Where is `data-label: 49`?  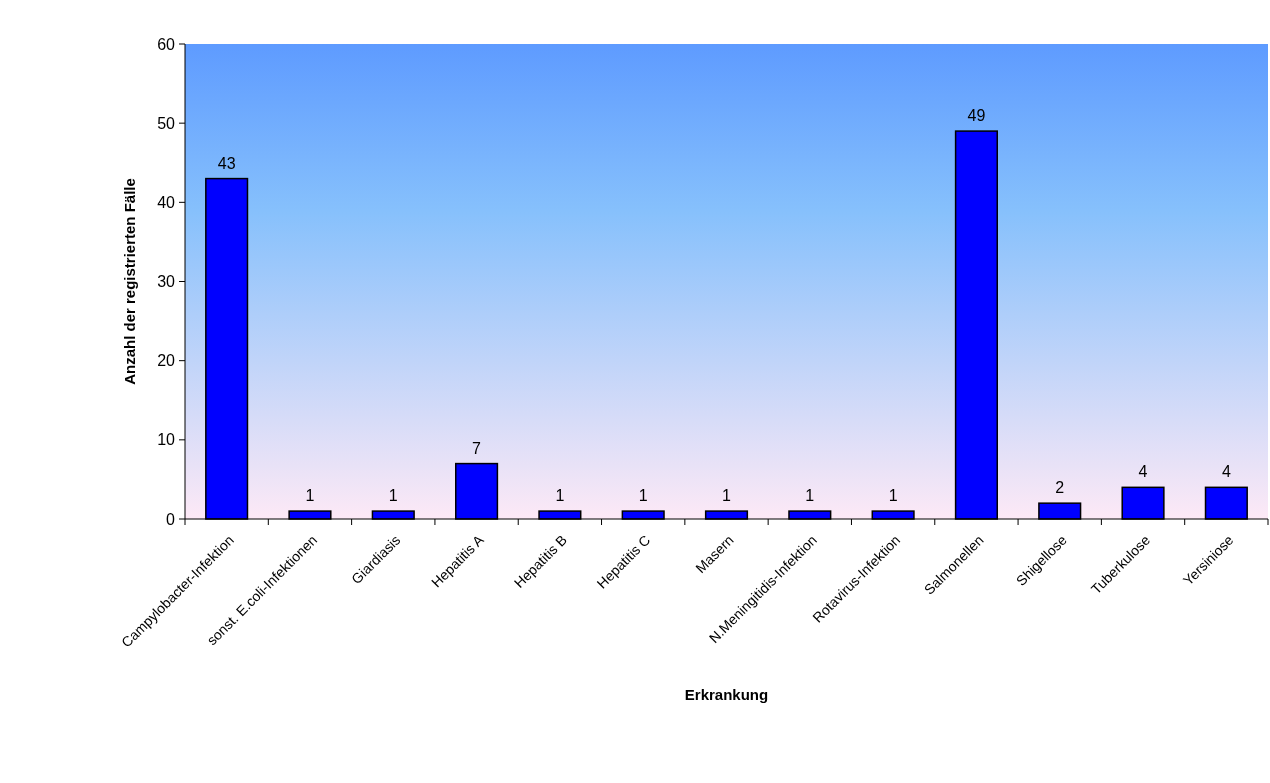
data-label: 49 is located at coordinates (976, 116).